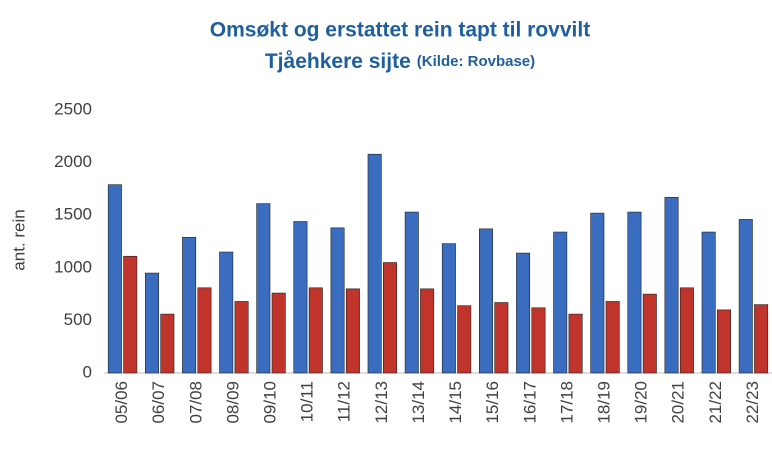  Describe the element at coordinates (78, 319) in the screenshot. I see `y-tick-label: 500` at that location.